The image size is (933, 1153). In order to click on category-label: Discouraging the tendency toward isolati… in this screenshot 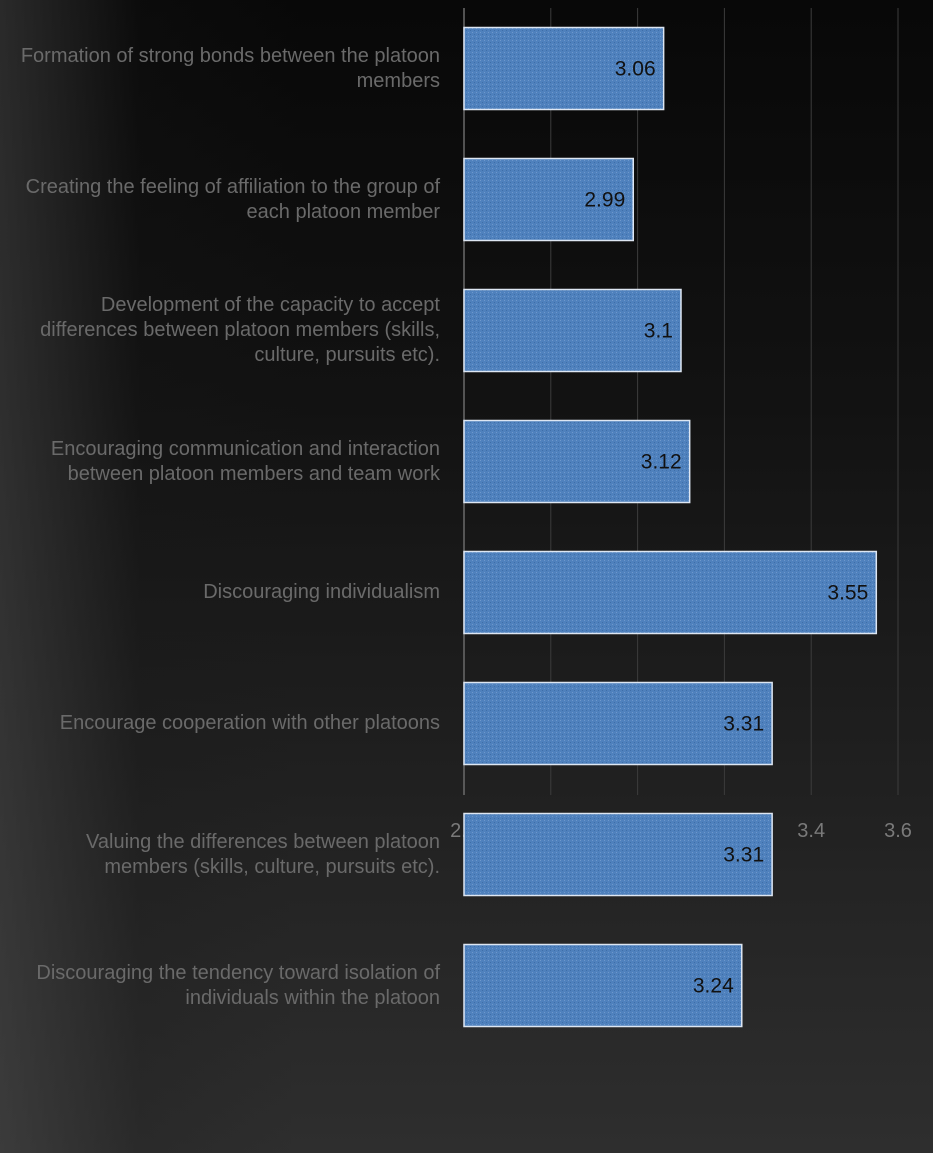, I will do `click(238, 985)`.